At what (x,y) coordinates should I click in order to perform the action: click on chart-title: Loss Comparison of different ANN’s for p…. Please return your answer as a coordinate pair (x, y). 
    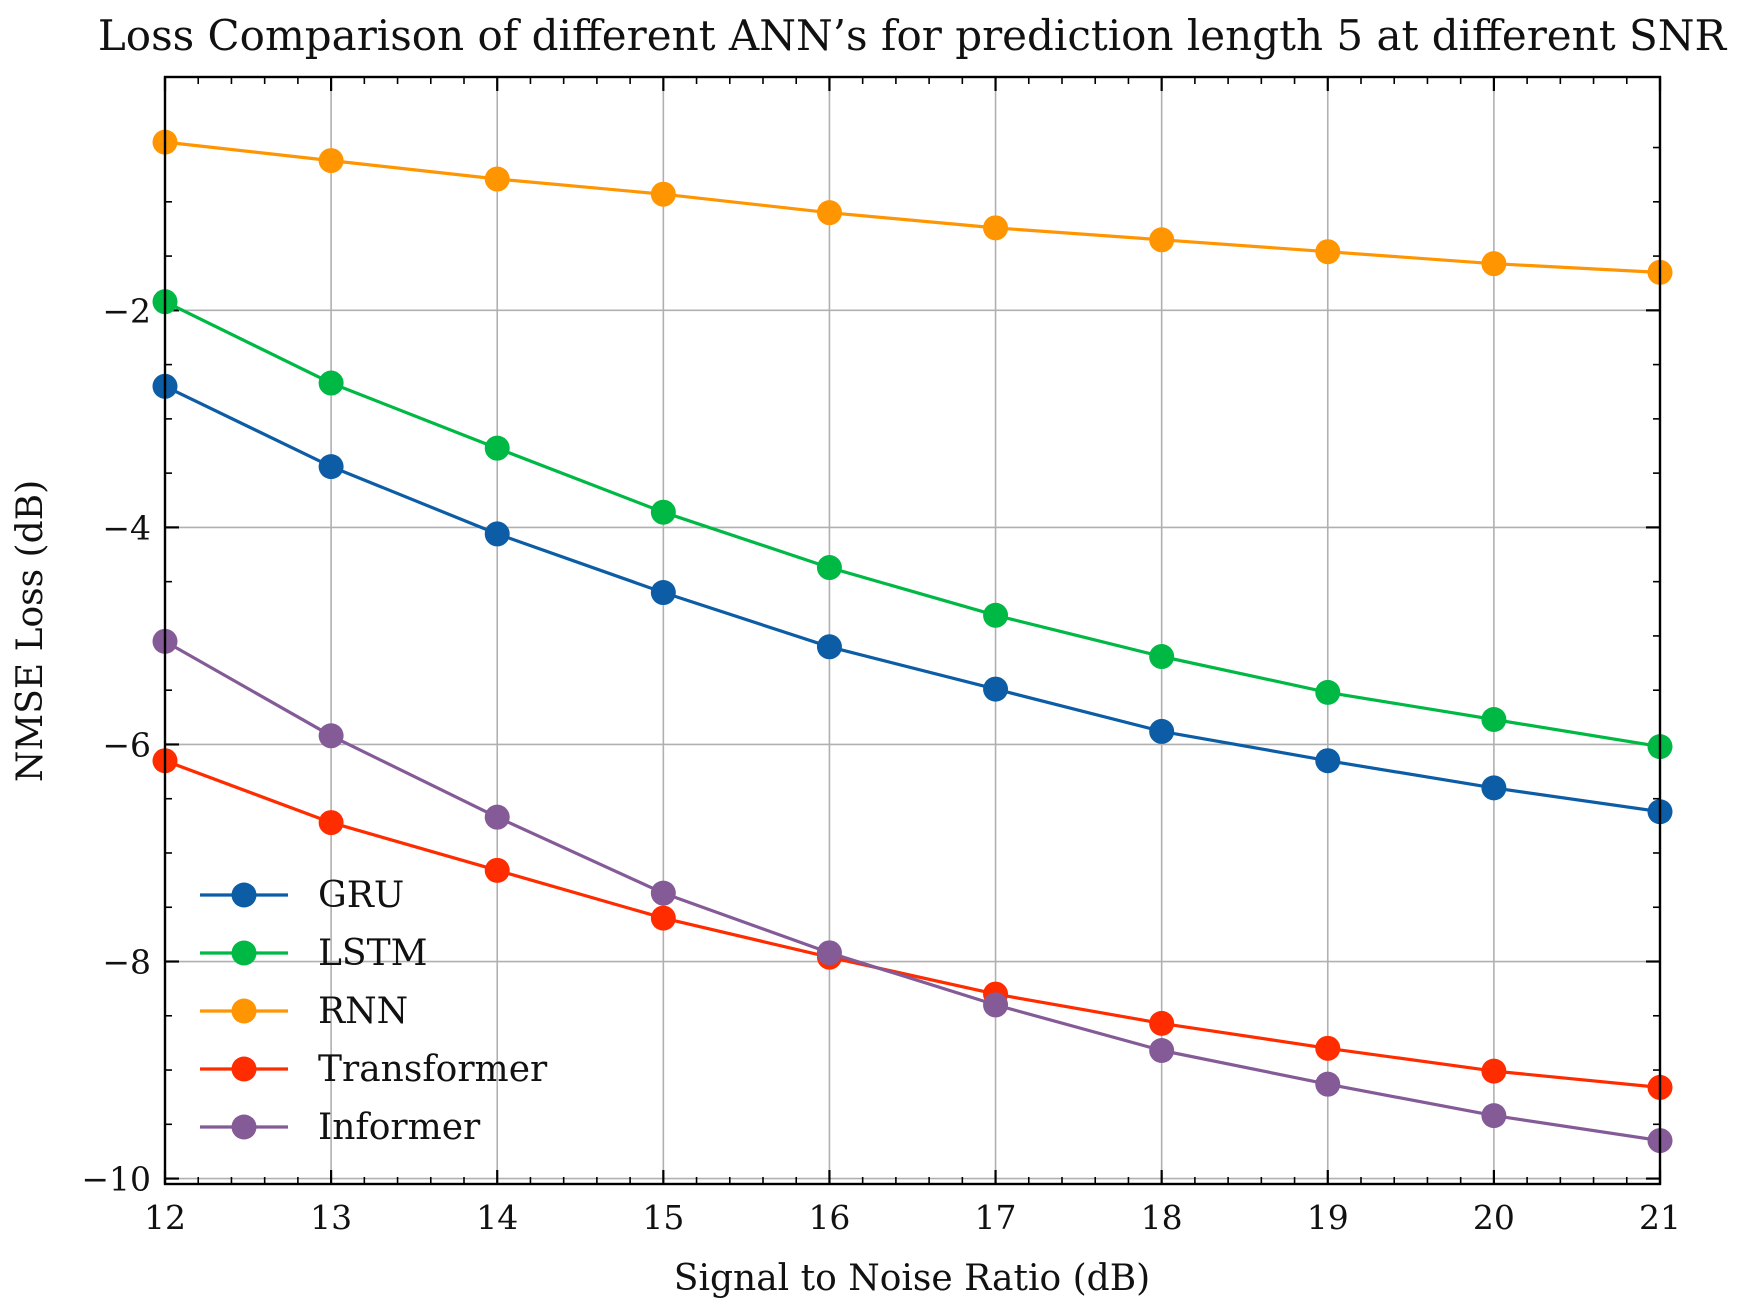
    Looking at the image, I should click on (913, 35).